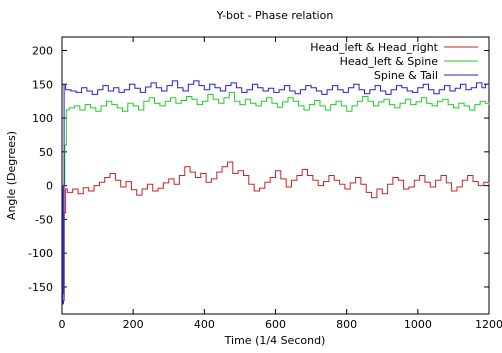 Image resolution: width=502 pixels, height=353 pixels. I want to click on x-tick-label: 200, so click(133, 324).